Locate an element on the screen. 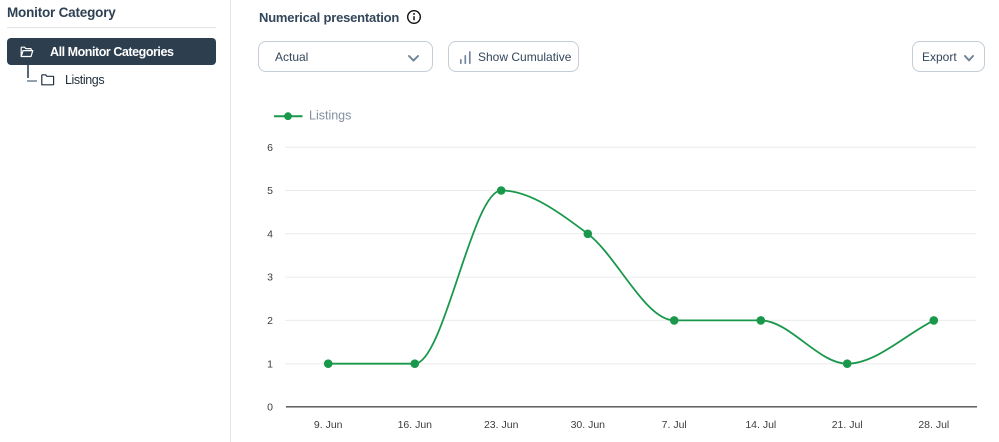 The width and height of the screenshot is (999, 442). svg-text: 5 is located at coordinates (270, 191).